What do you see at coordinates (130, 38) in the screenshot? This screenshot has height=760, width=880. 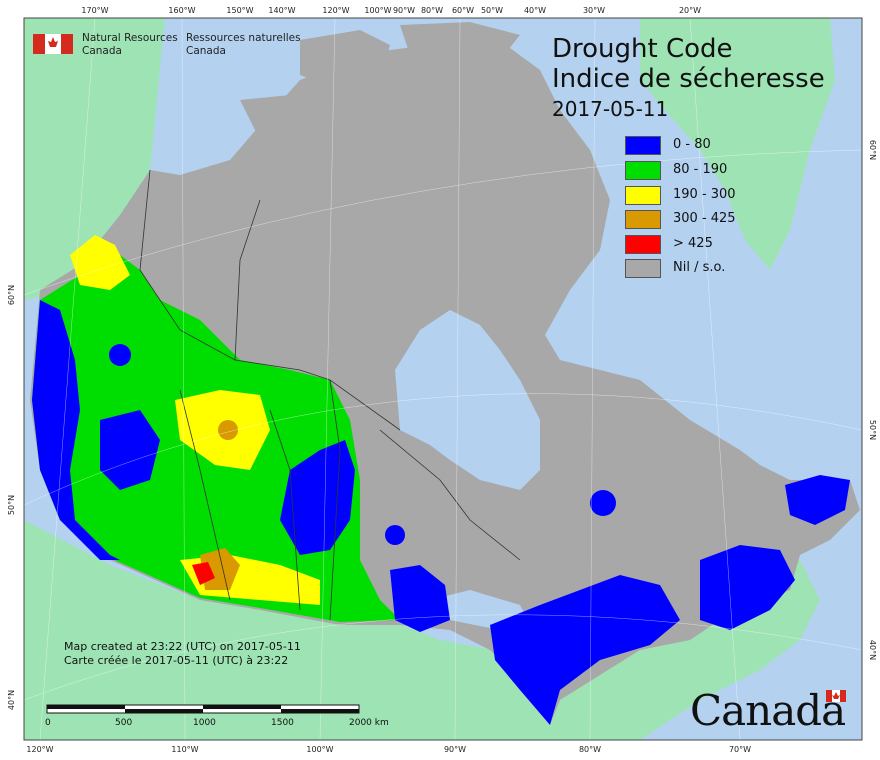 I see `agency-en-line1: Natural Resources` at bounding box center [130, 38].